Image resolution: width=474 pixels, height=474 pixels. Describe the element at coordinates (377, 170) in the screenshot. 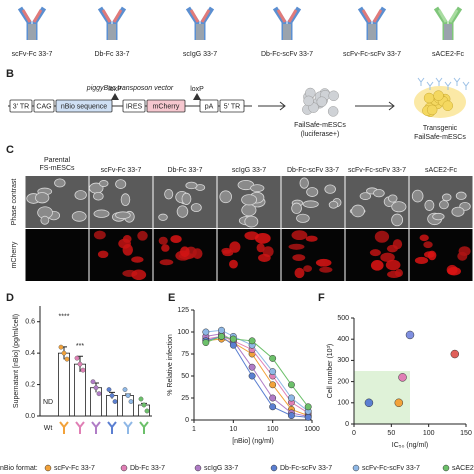

I see `column-header: scFv-Fc-scFv 33-7` at that location.